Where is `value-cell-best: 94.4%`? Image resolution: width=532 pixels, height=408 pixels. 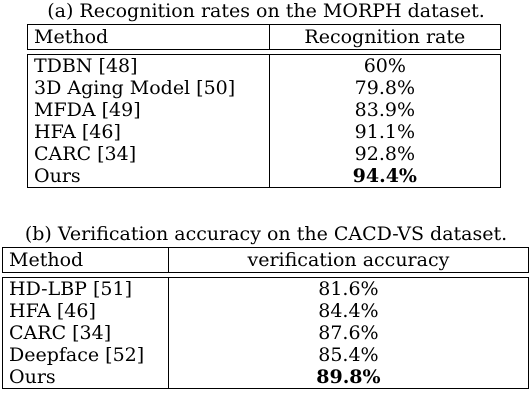
value-cell-best: 94.4% is located at coordinates (385, 176).